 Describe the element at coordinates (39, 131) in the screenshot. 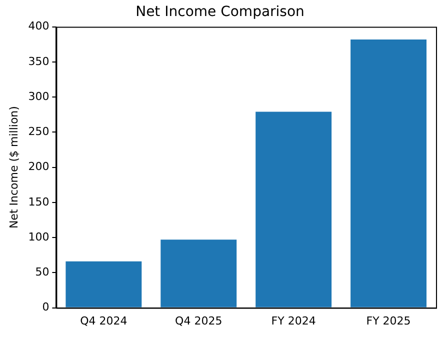

I see `y-tick-label: 250` at that location.